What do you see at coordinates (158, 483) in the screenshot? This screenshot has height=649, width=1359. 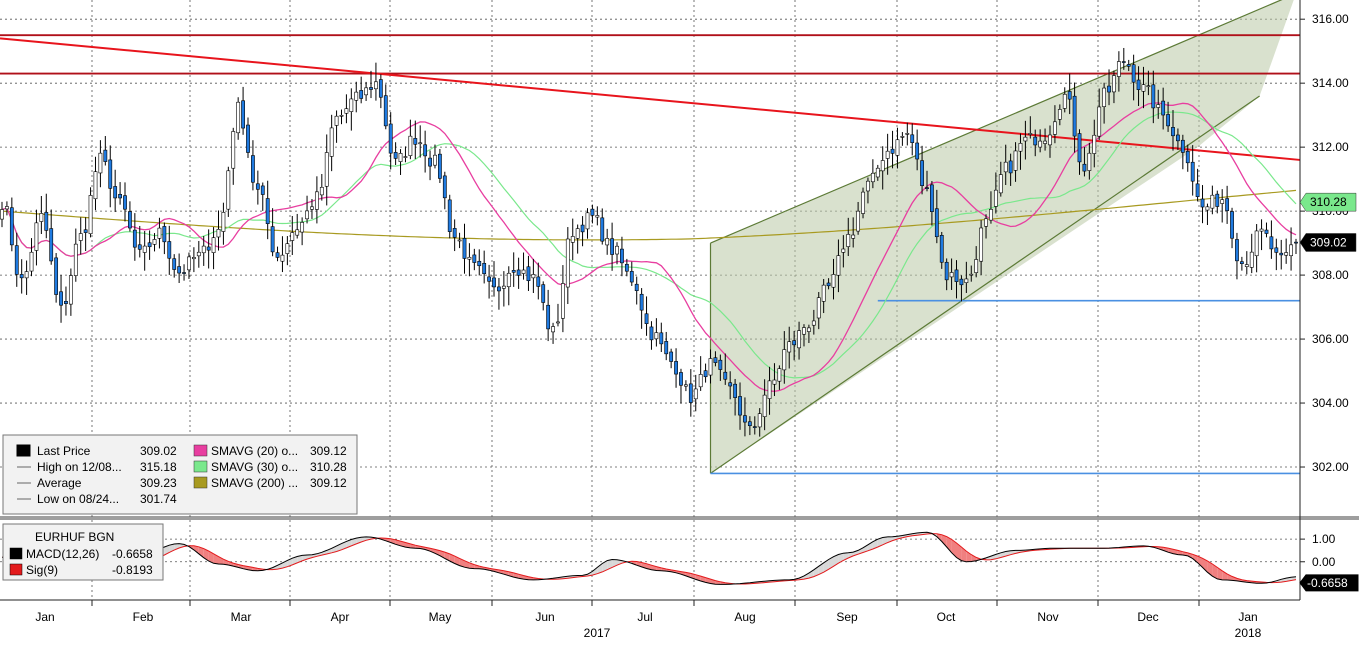 I see `legend-value: 309.23` at bounding box center [158, 483].